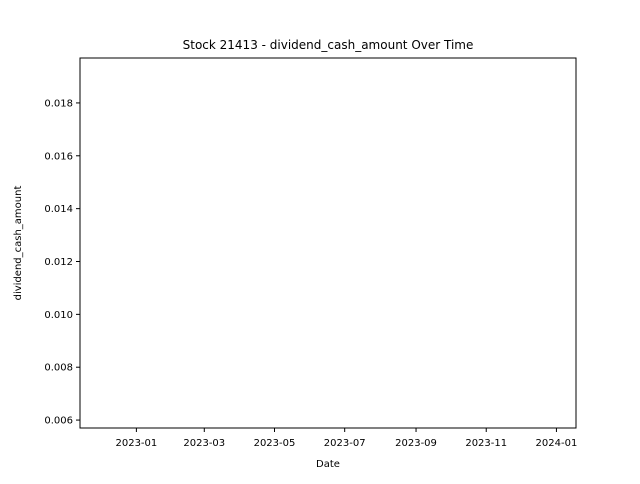 The height and width of the screenshot is (484, 640). Describe the element at coordinates (58, 421) in the screenshot. I see `y-tick-label: 0.006` at that location.